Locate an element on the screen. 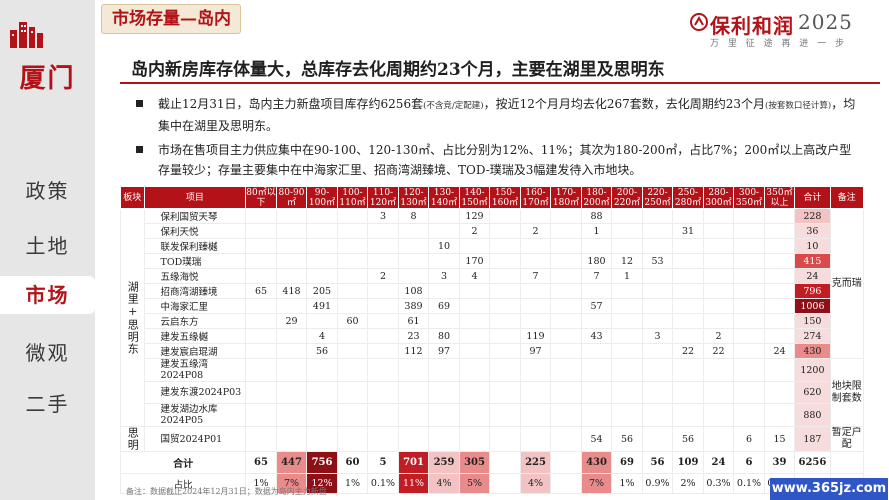 The height and width of the screenshot is (500, 889). column-header: 80㎡以下 is located at coordinates (261, 197).